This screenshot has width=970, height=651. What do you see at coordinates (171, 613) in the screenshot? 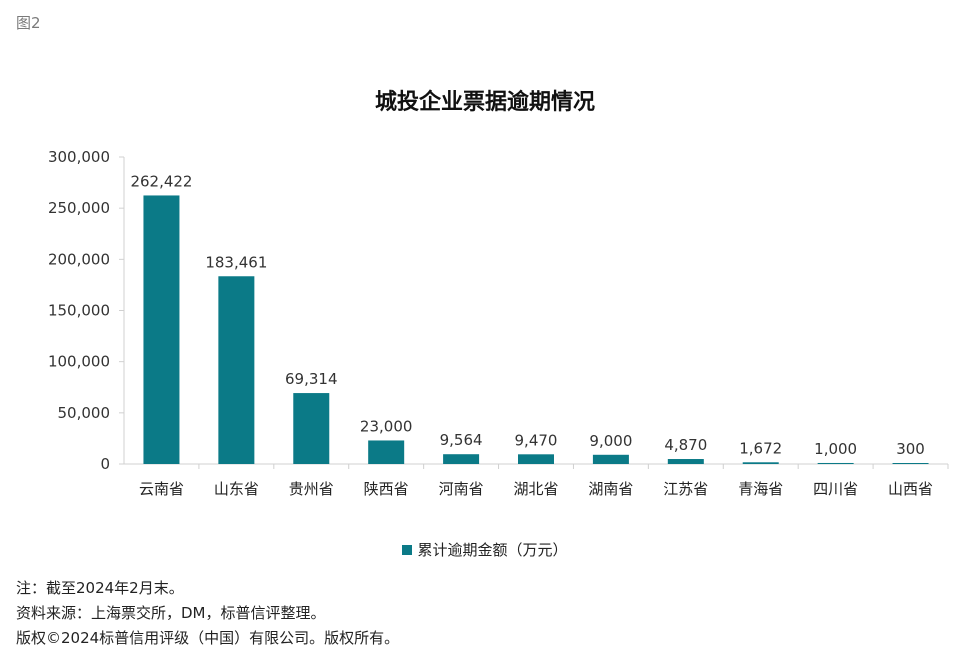
I see `note-source: 资料来源：上海票交所，DM，标普信评整理。` at bounding box center [171, 613].